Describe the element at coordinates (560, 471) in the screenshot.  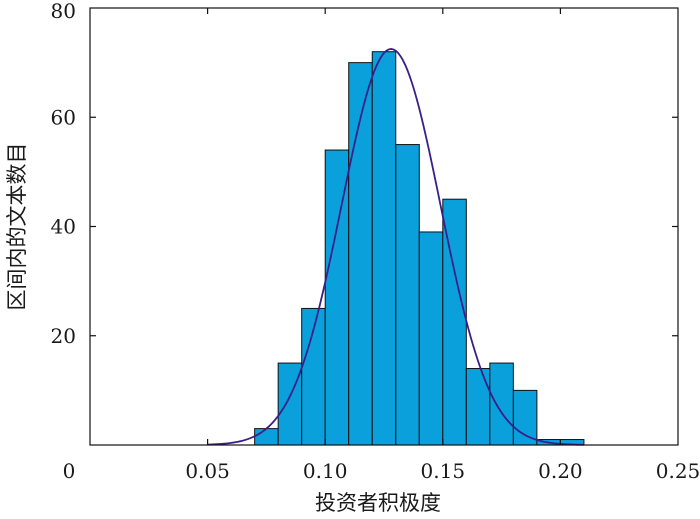
I see `x-tick-label: 0.20` at that location.